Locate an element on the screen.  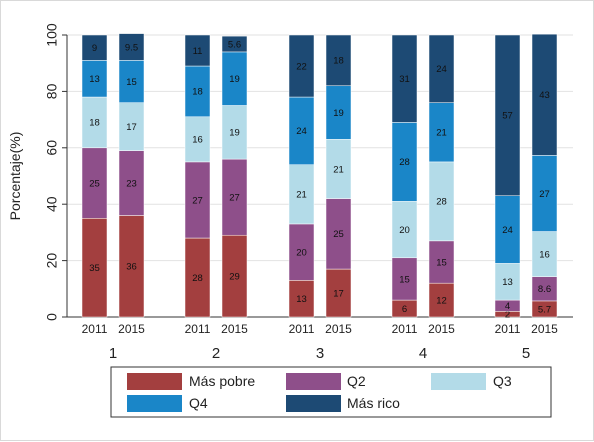
y-axis-title: Porcentaje(%) is located at coordinates (15, 176).